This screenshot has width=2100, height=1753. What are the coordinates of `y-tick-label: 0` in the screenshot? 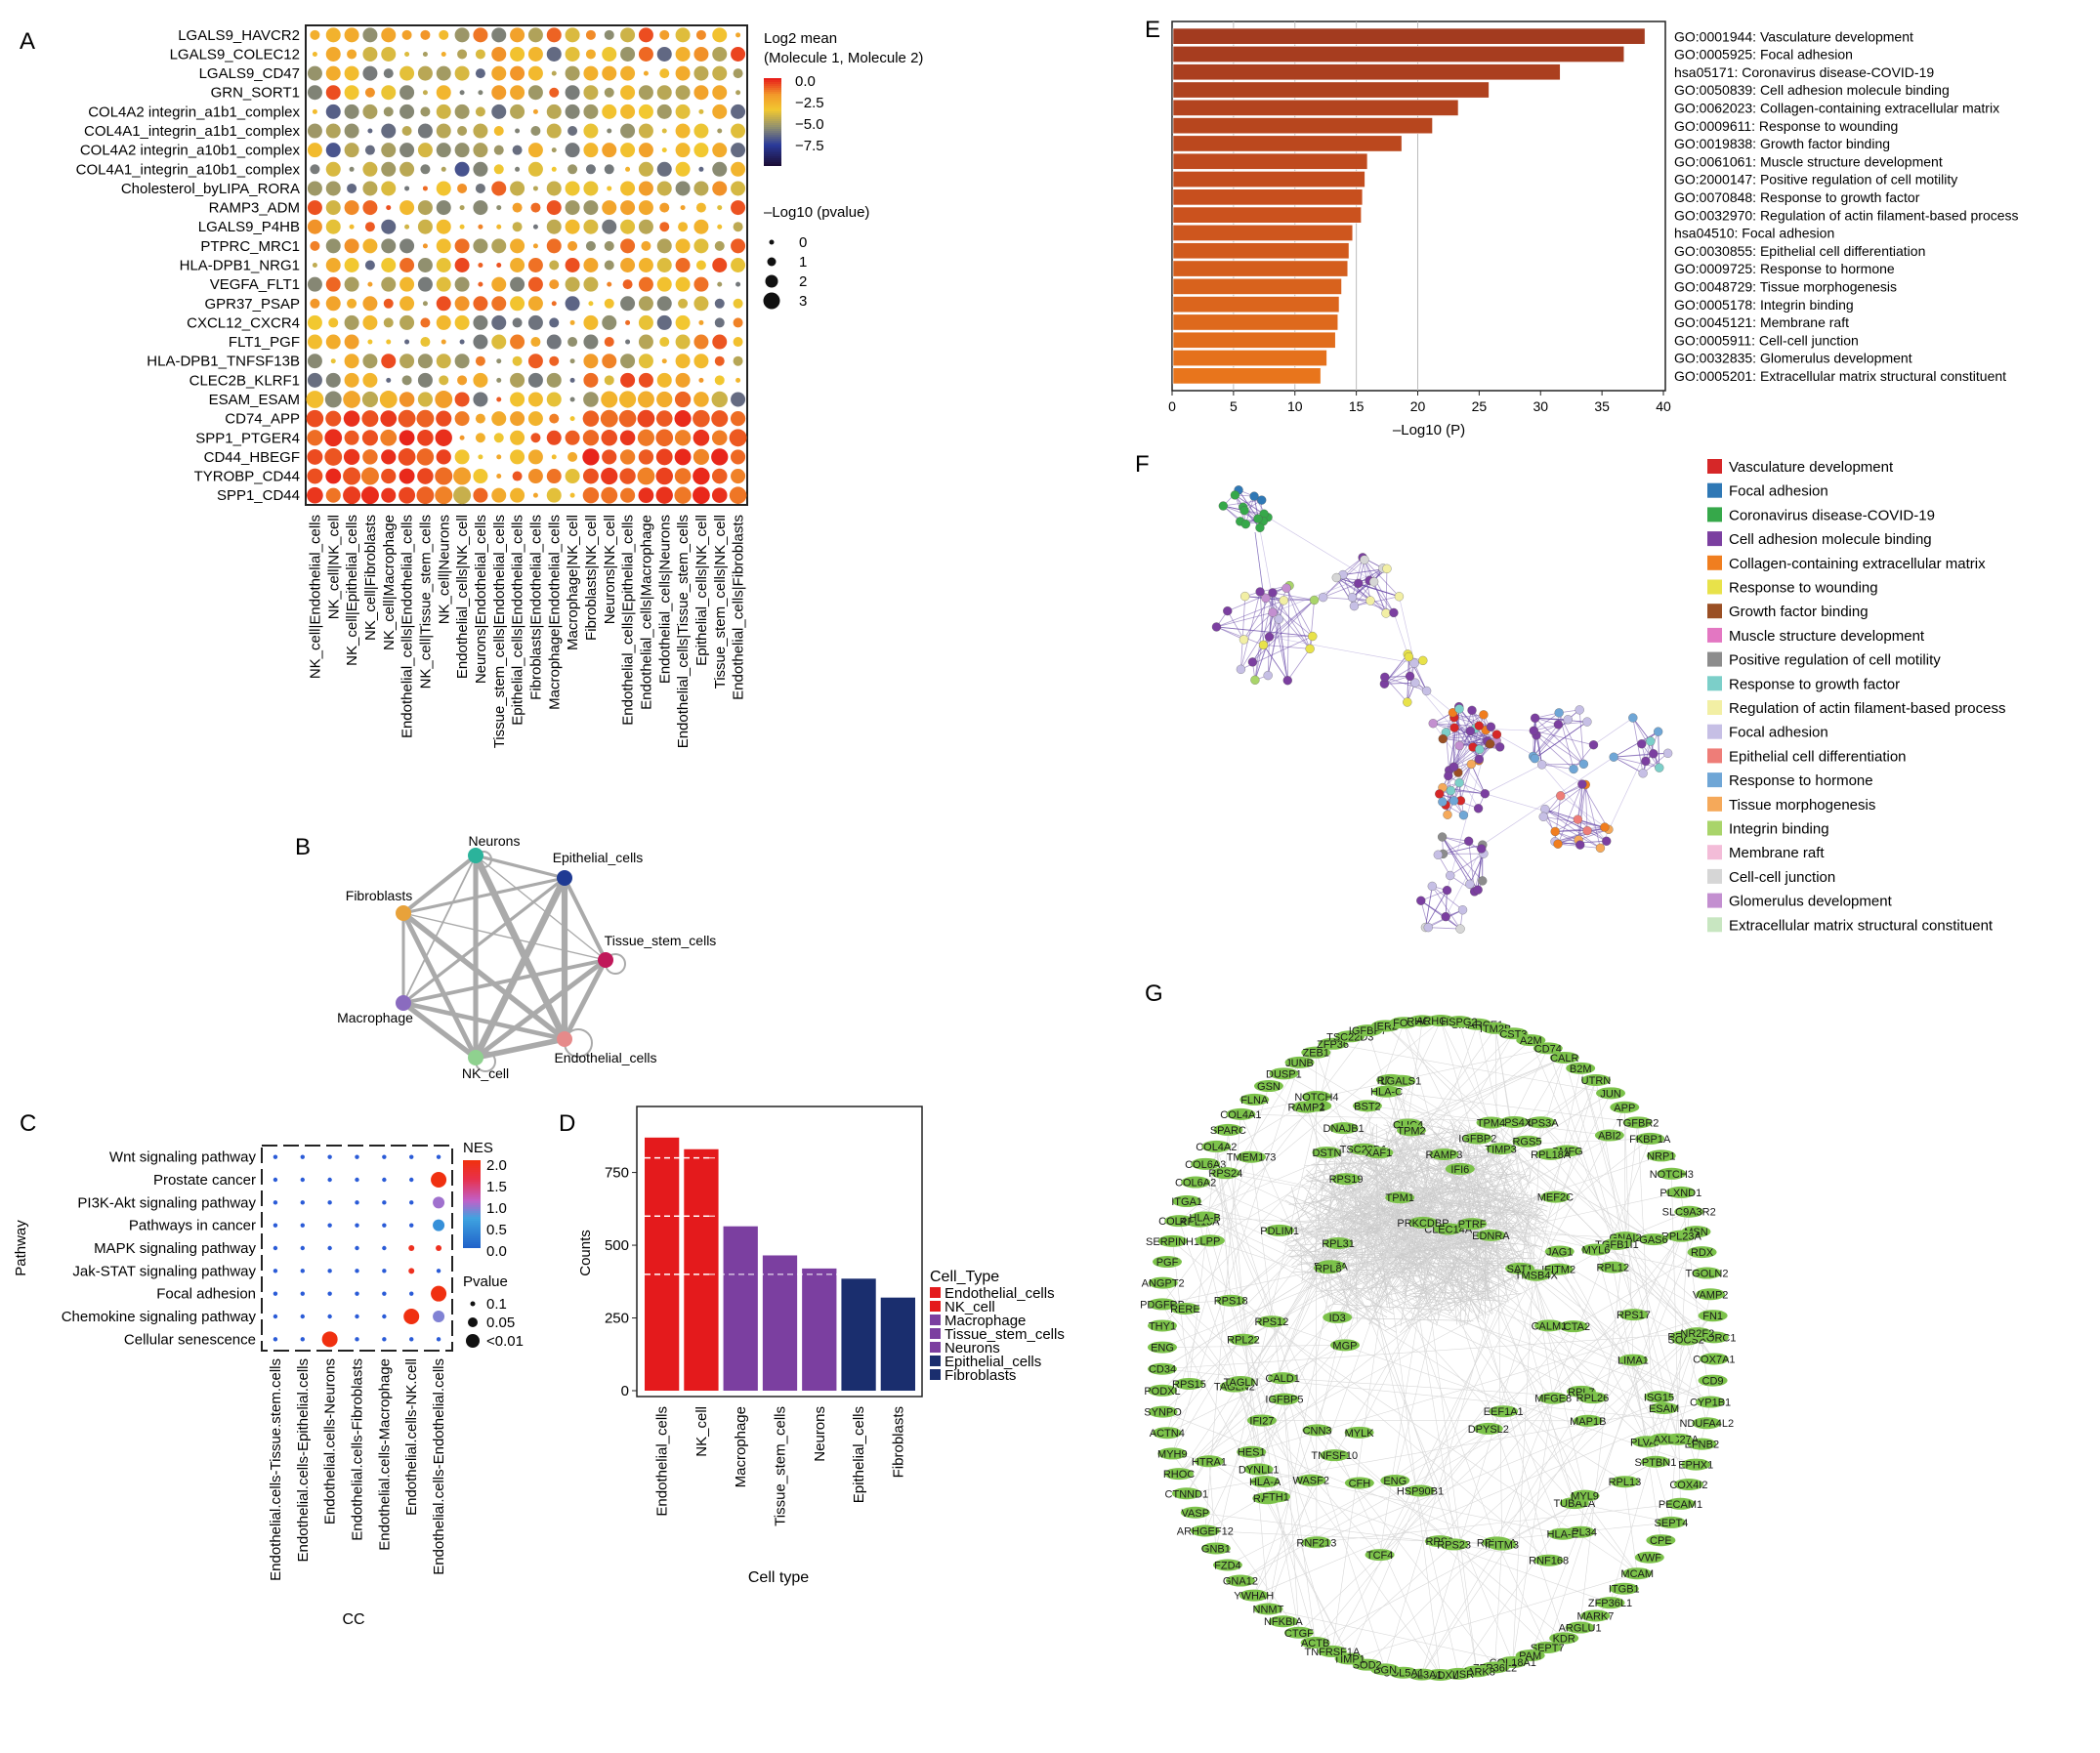 It's located at (625, 1391).